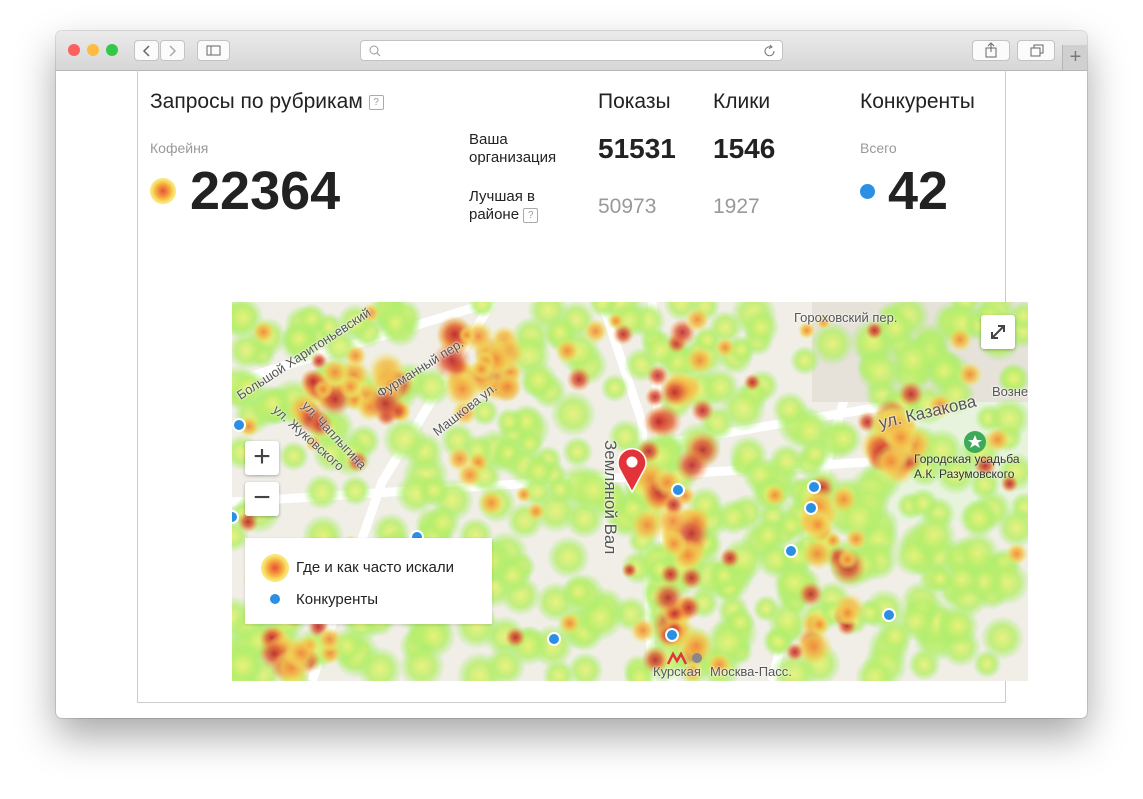 Image resolution: width=1143 pixels, height=799 pixels. I want to click on section-title: Запросы по рубрикам ?, so click(267, 102).